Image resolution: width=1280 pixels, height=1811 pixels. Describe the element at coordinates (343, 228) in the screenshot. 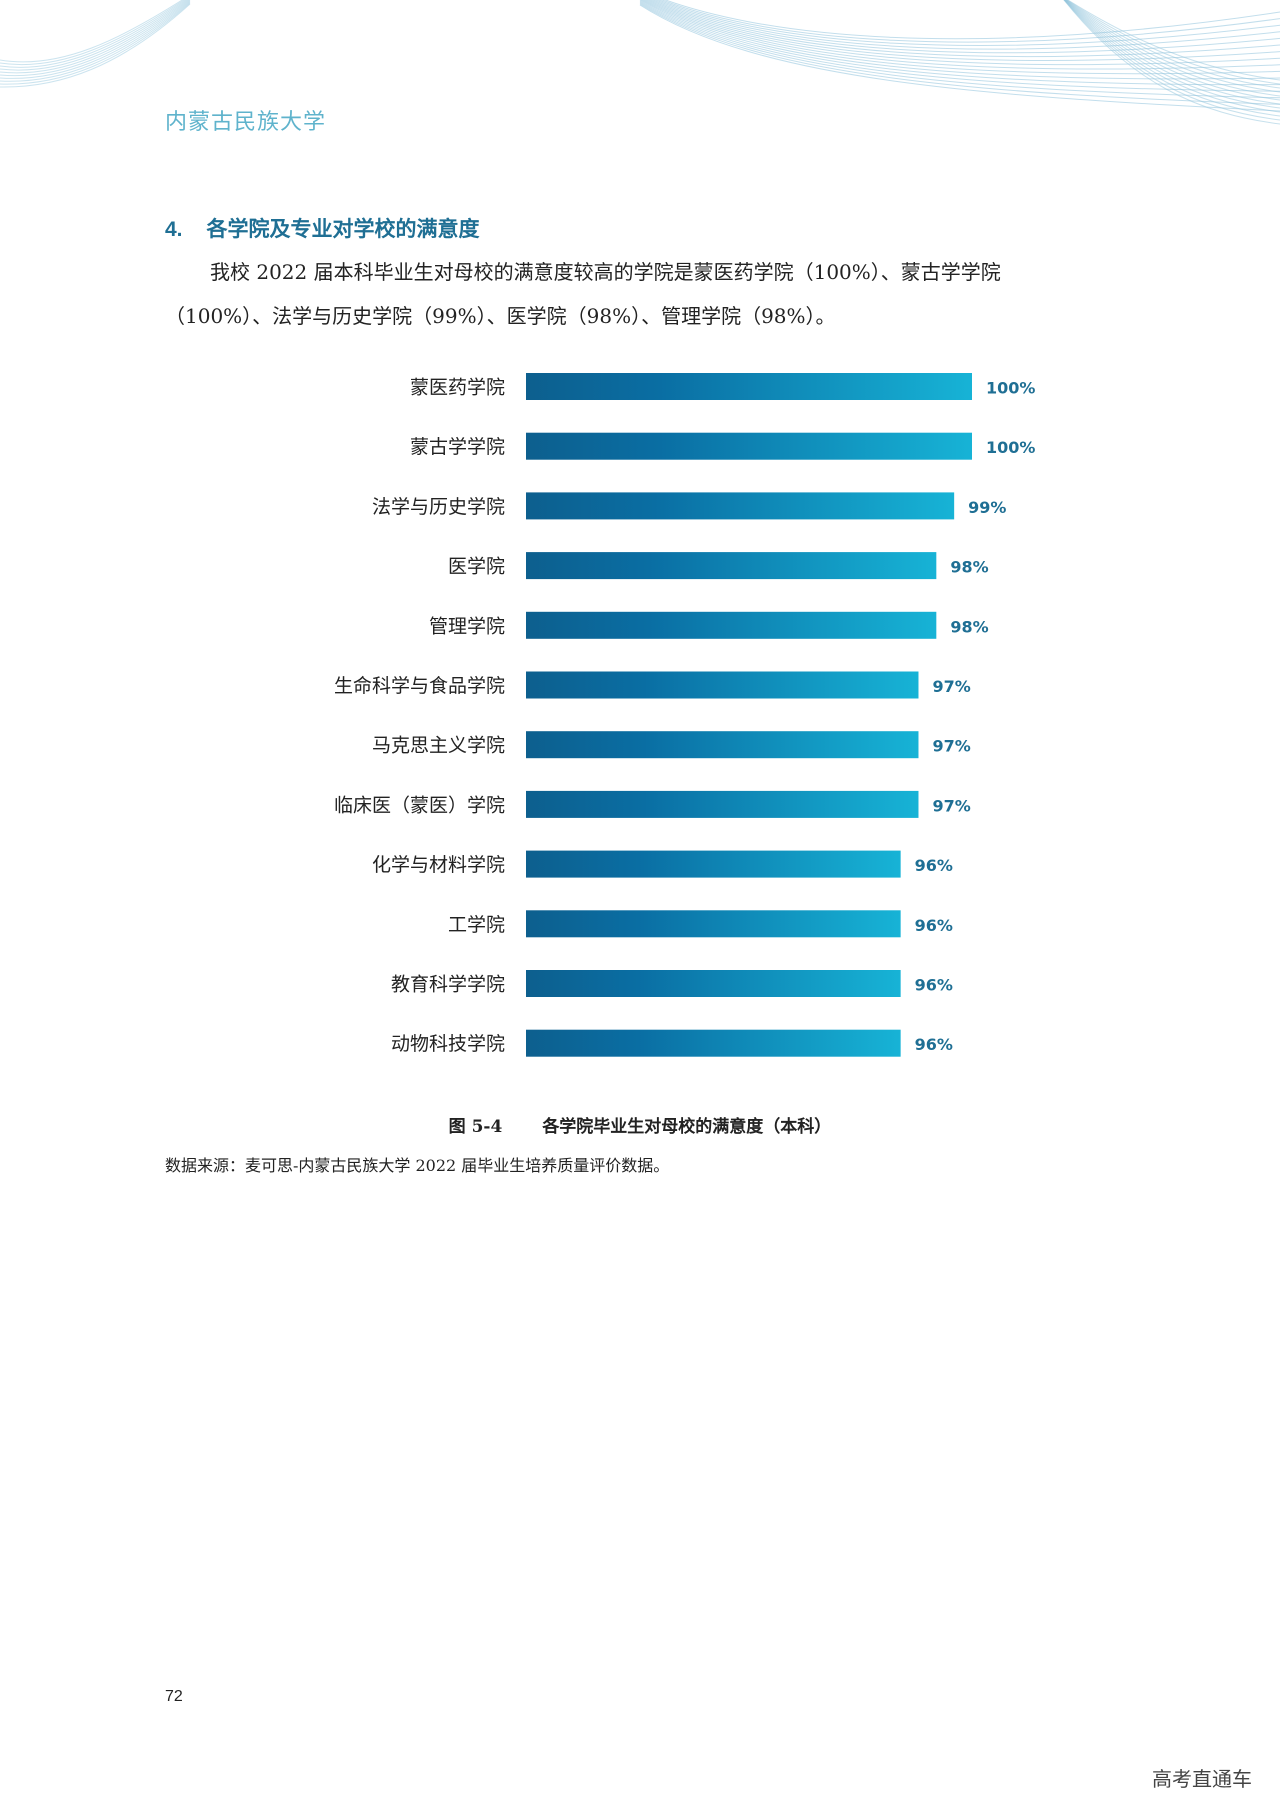

I see `section-title: 各学院及专业对学校的满意度` at that location.